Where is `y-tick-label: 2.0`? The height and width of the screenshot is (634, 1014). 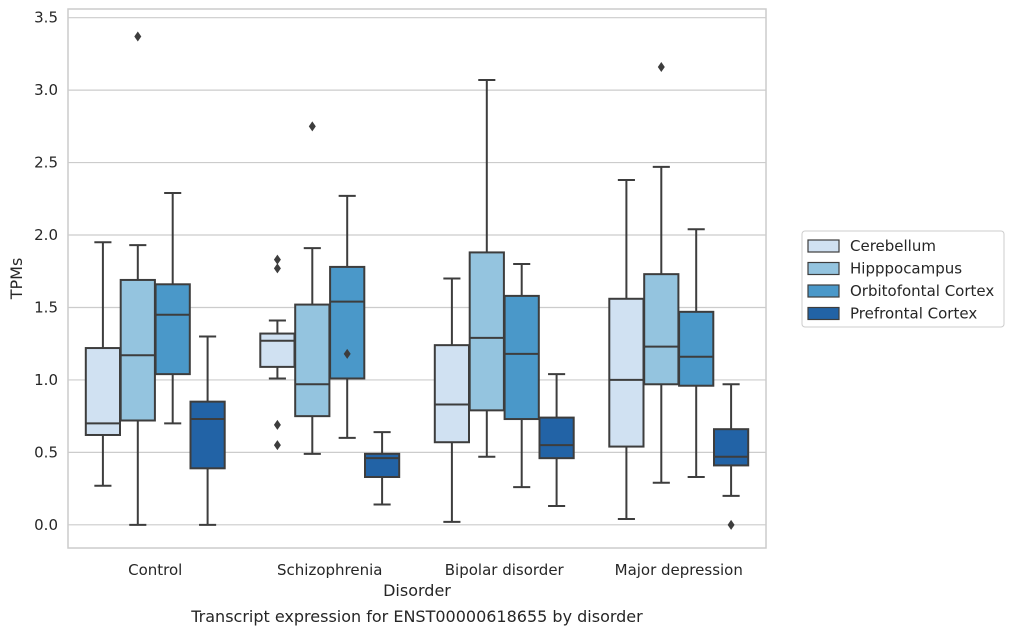 y-tick-label: 2.0 is located at coordinates (46, 235).